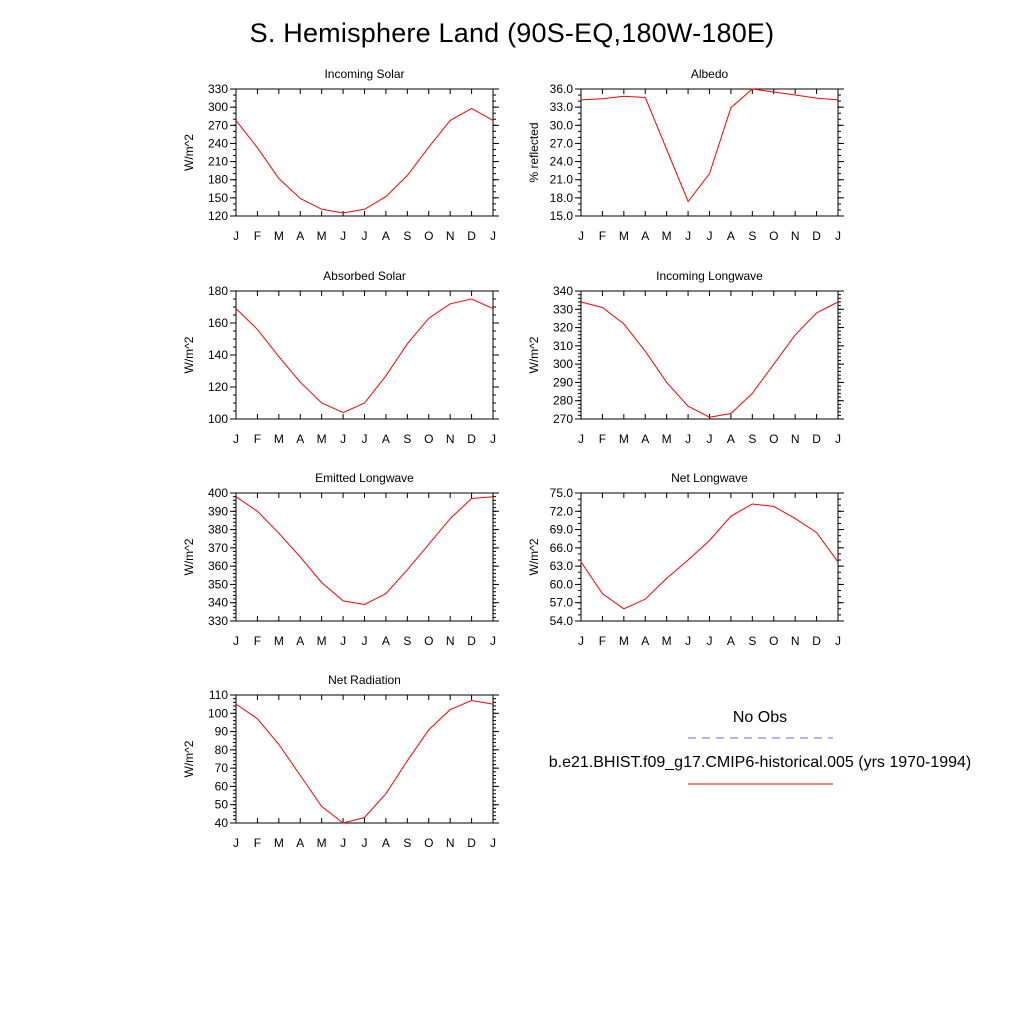 This screenshot has height=1024, width=1024. What do you see at coordinates (257, 843) in the screenshot?
I see `net-radiation-xtick-label: F` at bounding box center [257, 843].